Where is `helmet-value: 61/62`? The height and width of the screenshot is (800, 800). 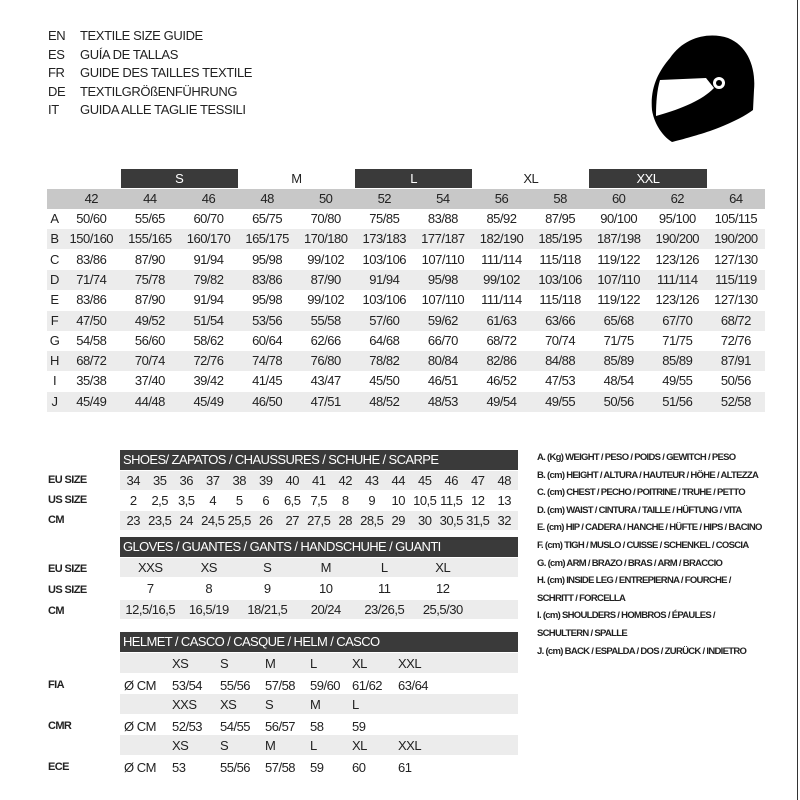
helmet-value: 61/62 is located at coordinates (367, 685).